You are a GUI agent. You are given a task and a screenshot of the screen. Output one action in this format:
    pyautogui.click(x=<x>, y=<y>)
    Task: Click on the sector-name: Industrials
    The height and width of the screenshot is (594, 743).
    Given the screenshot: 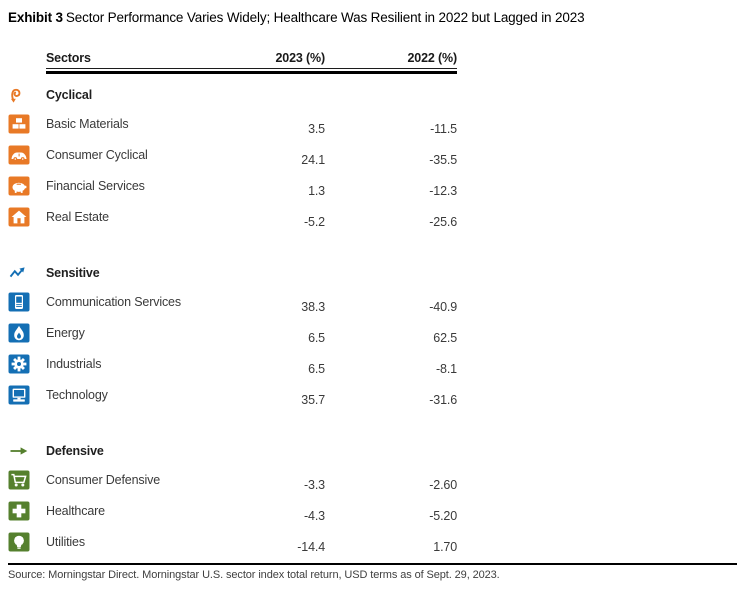 What is the action you would take?
    pyautogui.click(x=74, y=363)
    